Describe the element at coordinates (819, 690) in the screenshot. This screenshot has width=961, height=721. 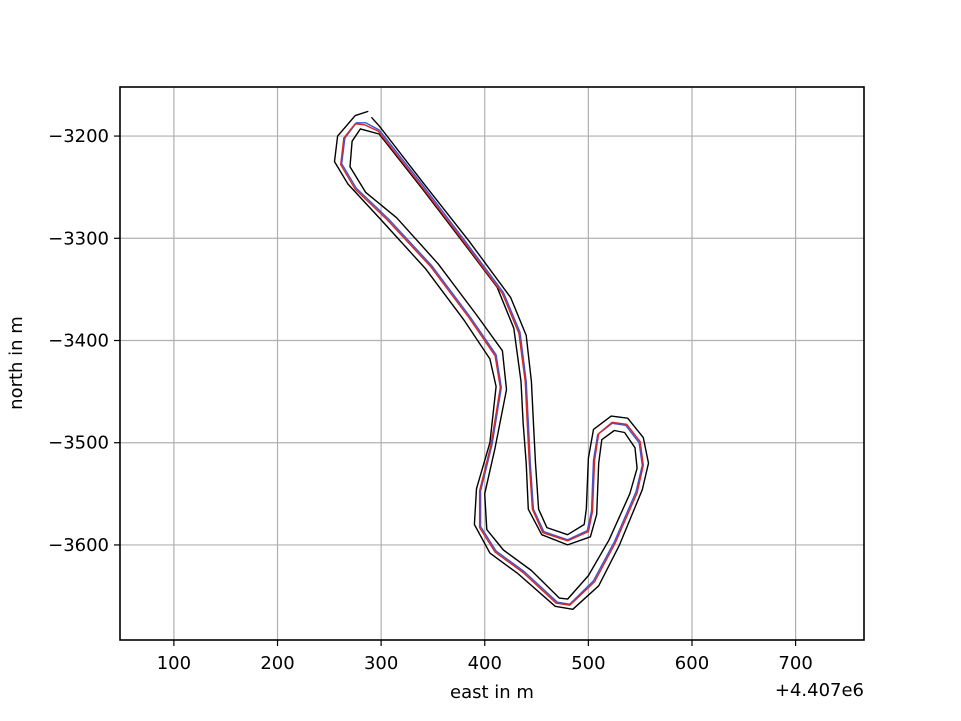
I see `x-offset-label: +4.407e6` at that location.